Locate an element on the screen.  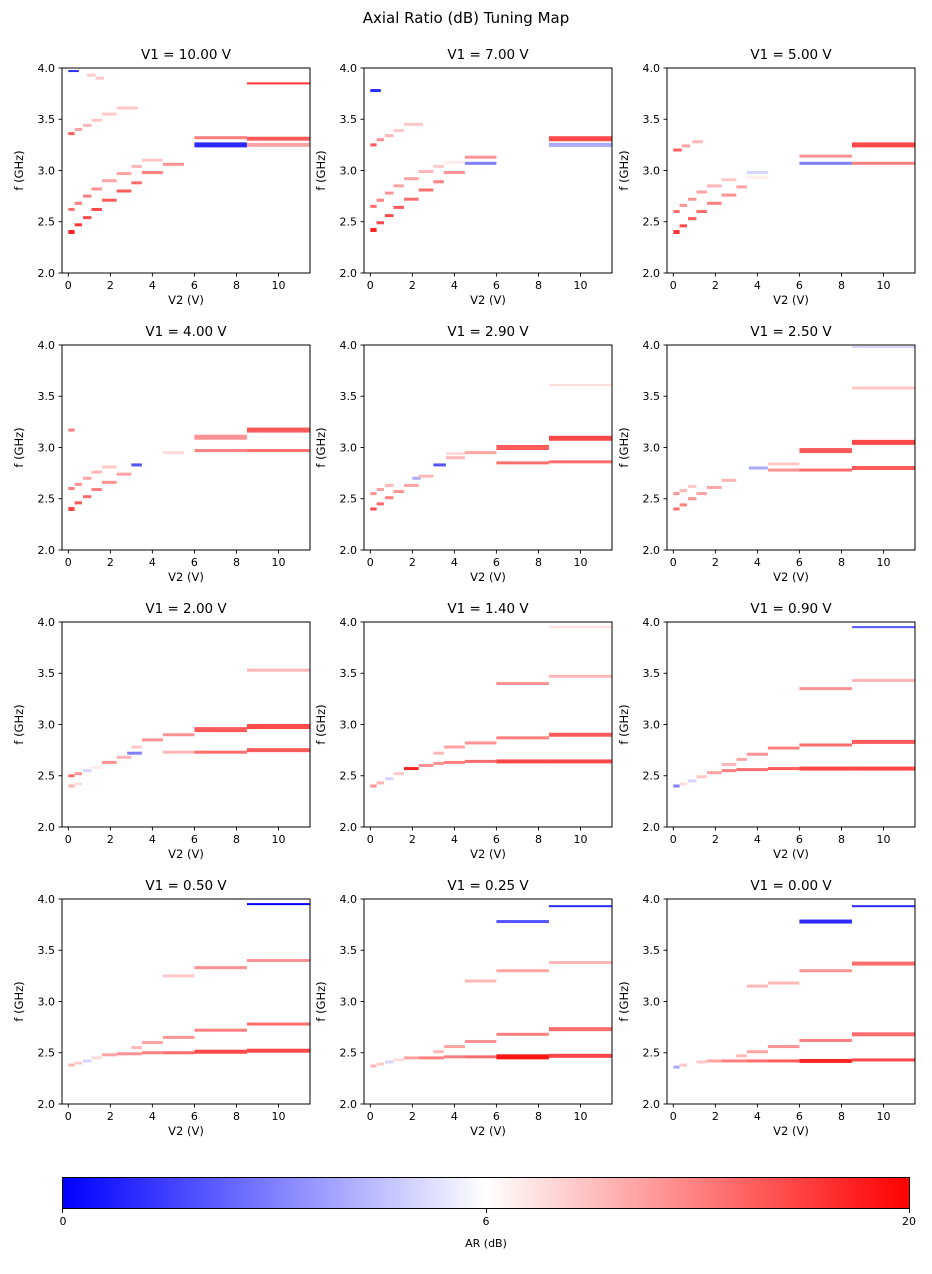
colorbar-ticklabel-6: 6 is located at coordinates (486, 1221).